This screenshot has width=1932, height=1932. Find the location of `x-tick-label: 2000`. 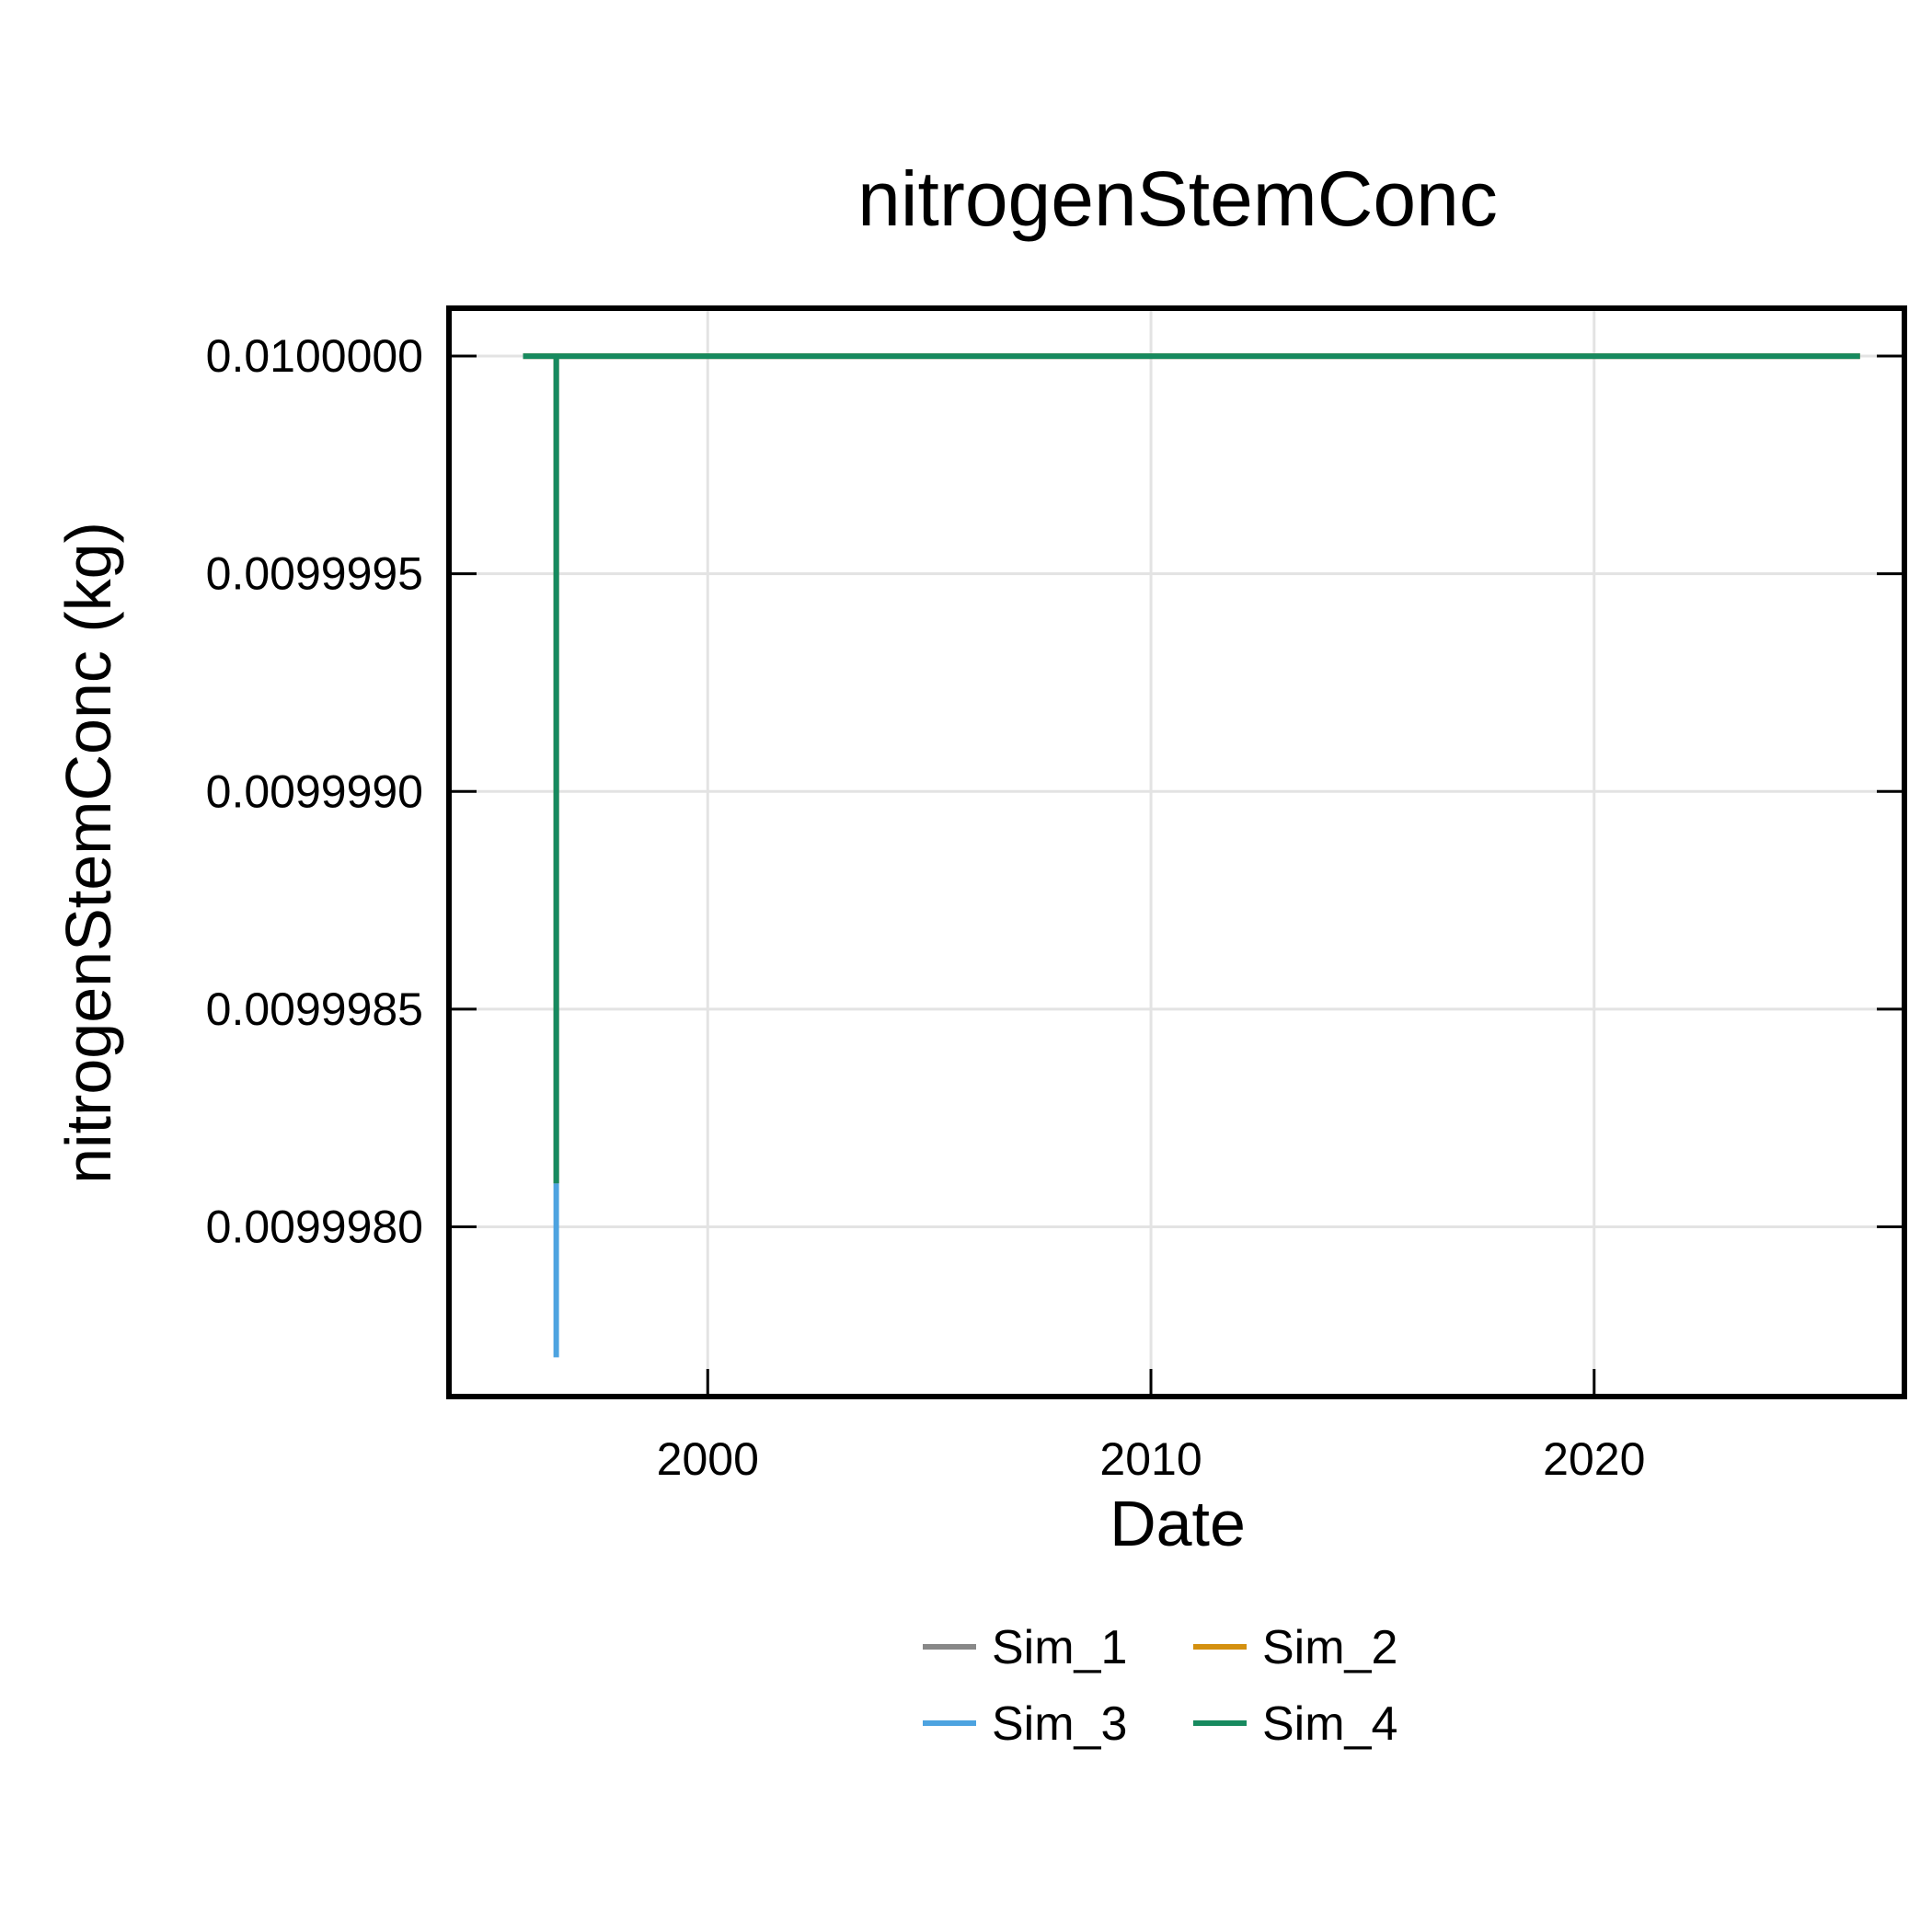

x-tick-label: 2000 is located at coordinates (708, 1459).